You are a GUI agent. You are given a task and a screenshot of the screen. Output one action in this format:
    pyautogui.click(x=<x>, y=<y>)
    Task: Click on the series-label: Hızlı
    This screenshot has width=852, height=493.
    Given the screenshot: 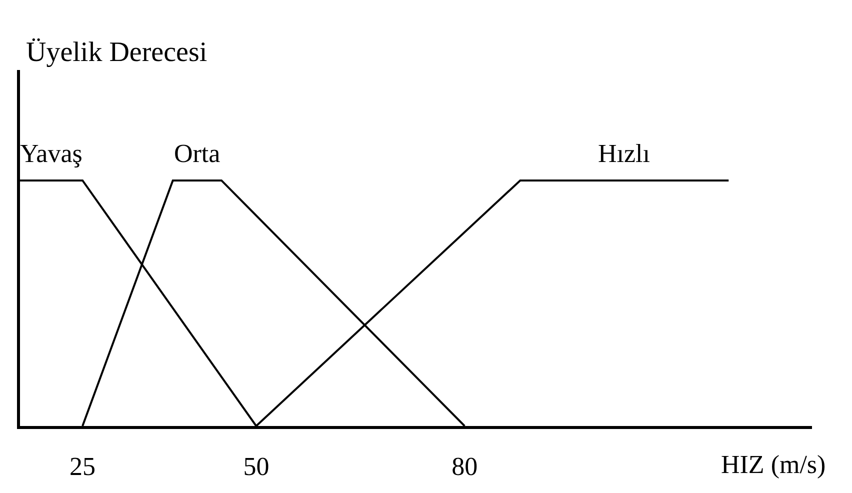 What is the action you would take?
    pyautogui.click(x=624, y=153)
    